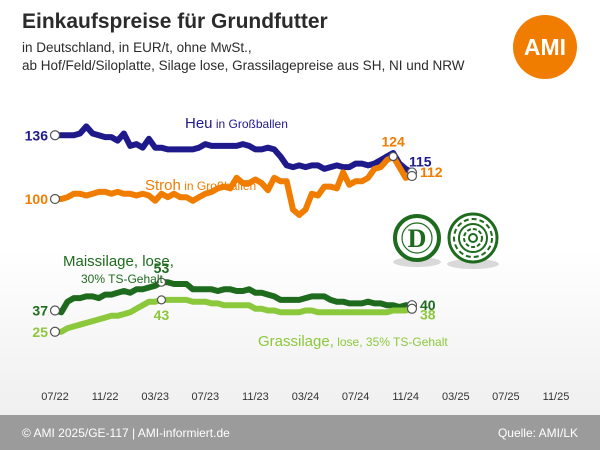 The height and width of the screenshot is (450, 600). Describe the element at coordinates (428, 305) in the screenshot. I see `mais-end-label: 40` at that location.